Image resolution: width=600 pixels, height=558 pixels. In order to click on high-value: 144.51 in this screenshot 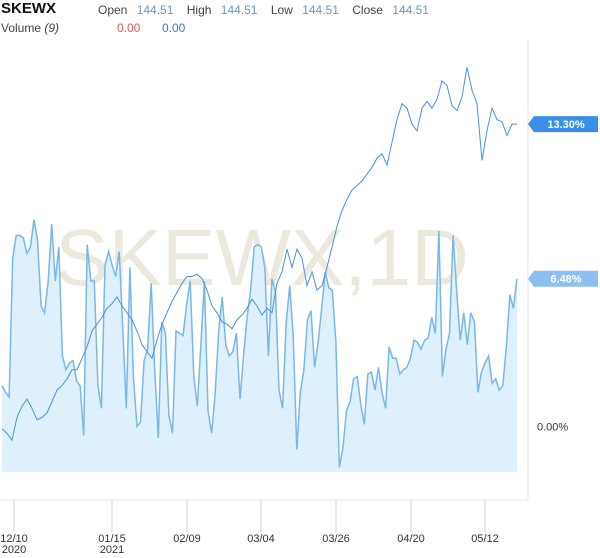, I will do `click(239, 10)`.